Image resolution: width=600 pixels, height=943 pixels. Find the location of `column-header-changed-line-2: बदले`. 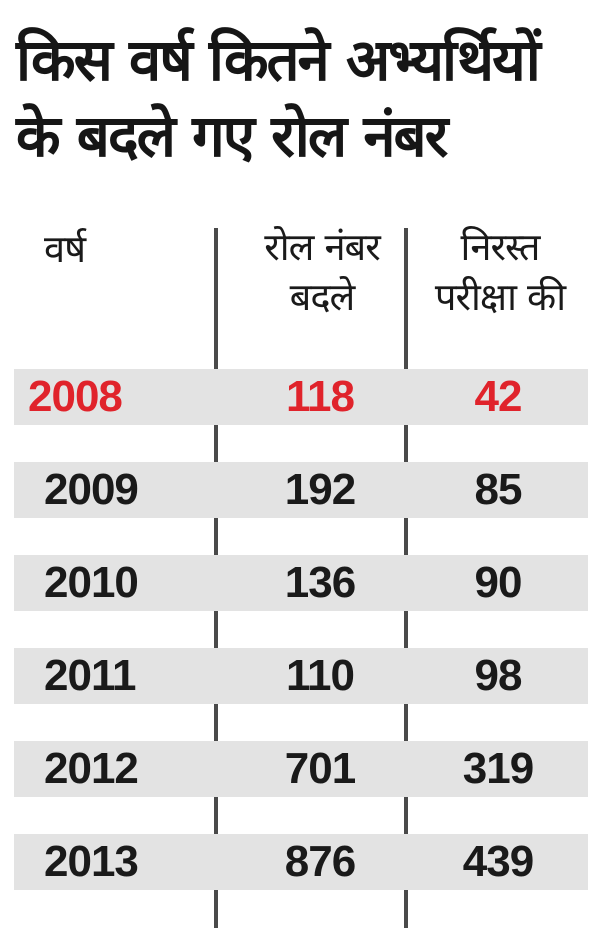

column-header-changed-line-2: बदले is located at coordinates (322, 297).